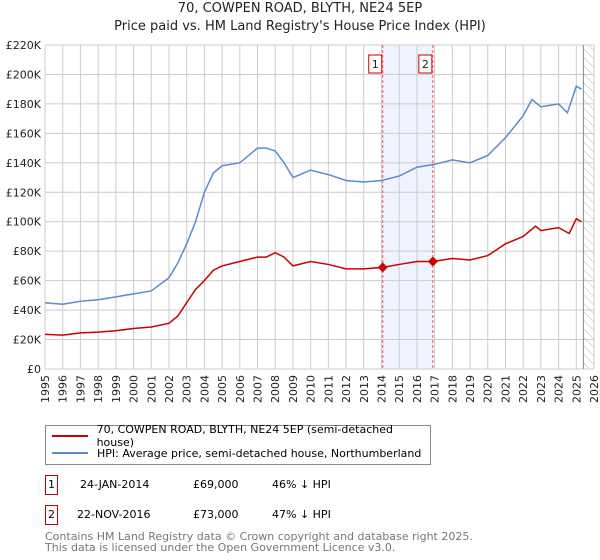  Describe the element at coordinates (417, 389) in the screenshot. I see `x-tick-label: 2016` at that location.